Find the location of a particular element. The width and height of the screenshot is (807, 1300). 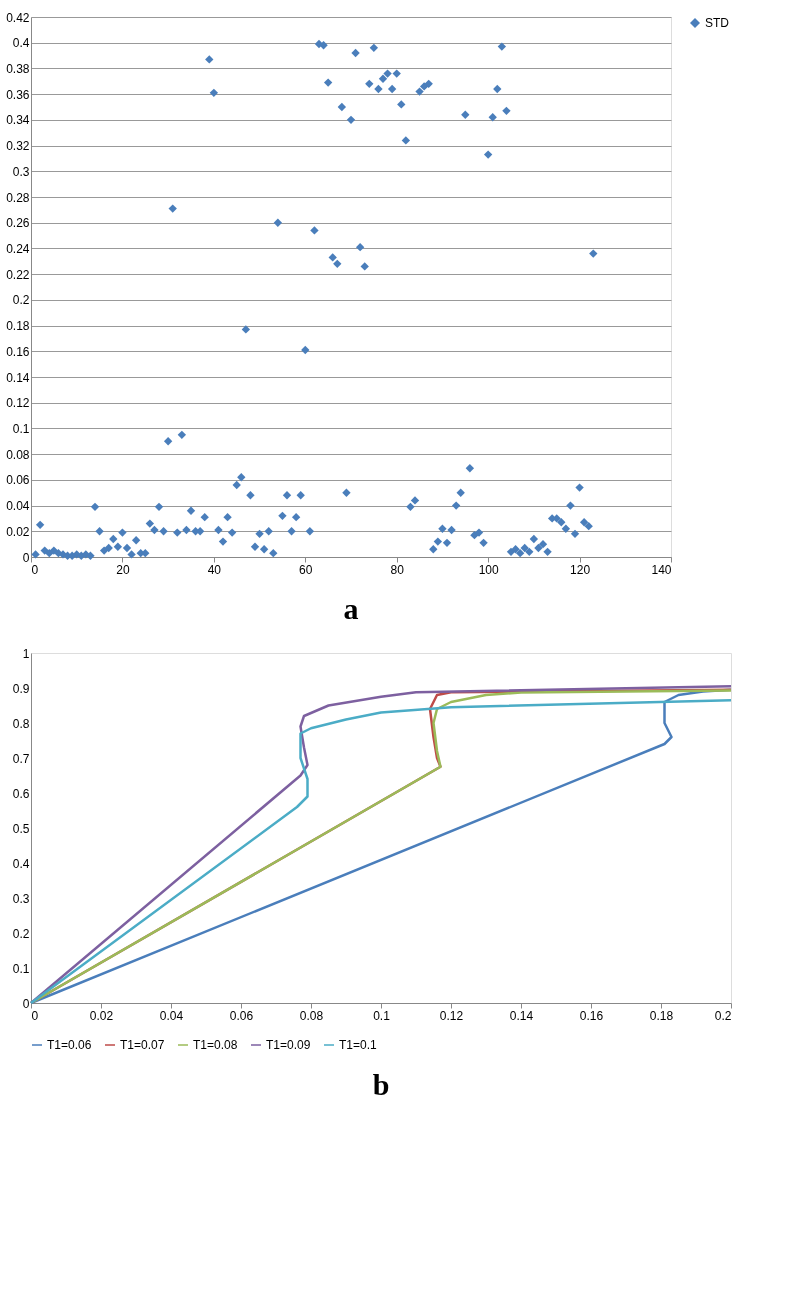

y-tick-label: 0.9 is located at coordinates (21, 688).